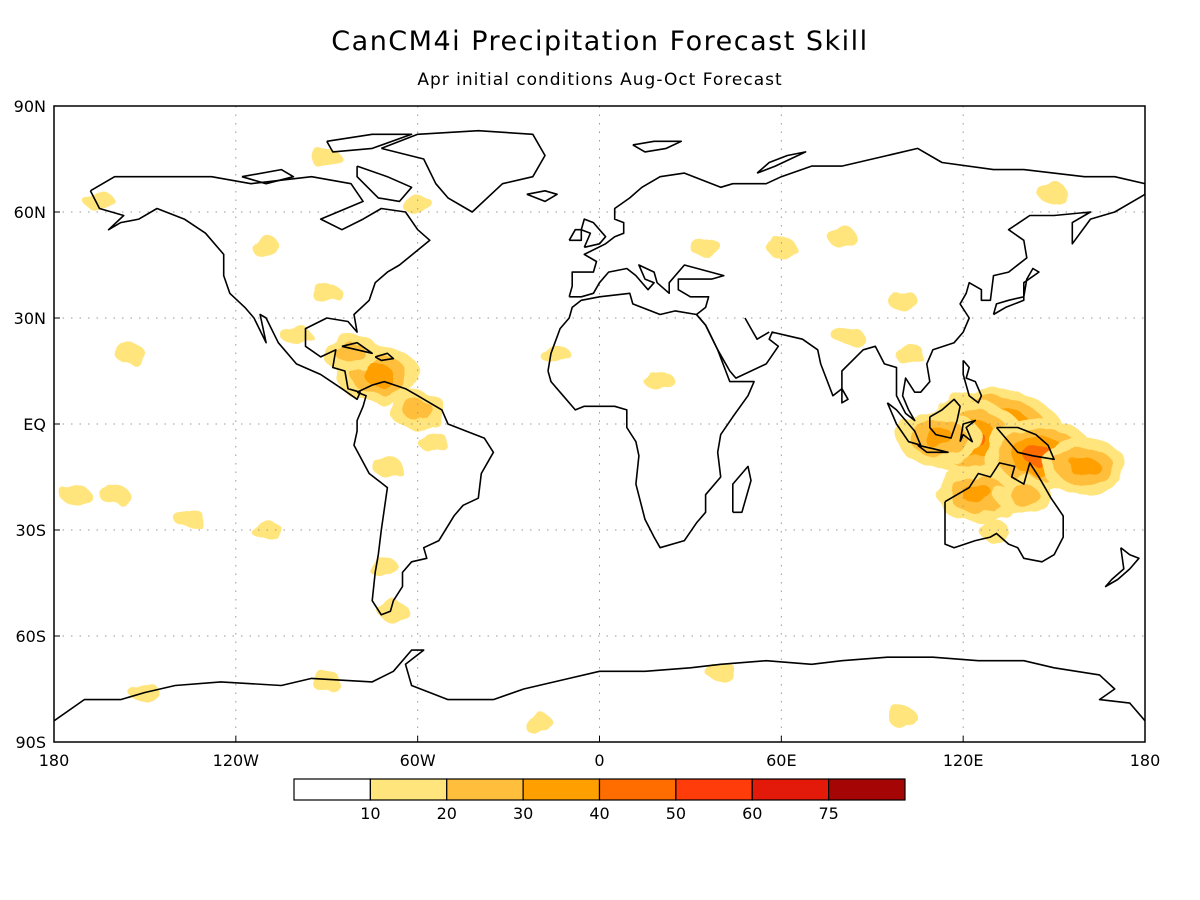 The image size is (1200, 900). Describe the element at coordinates (424, 498) in the screenshot. I see `coastline-south-america` at that location.